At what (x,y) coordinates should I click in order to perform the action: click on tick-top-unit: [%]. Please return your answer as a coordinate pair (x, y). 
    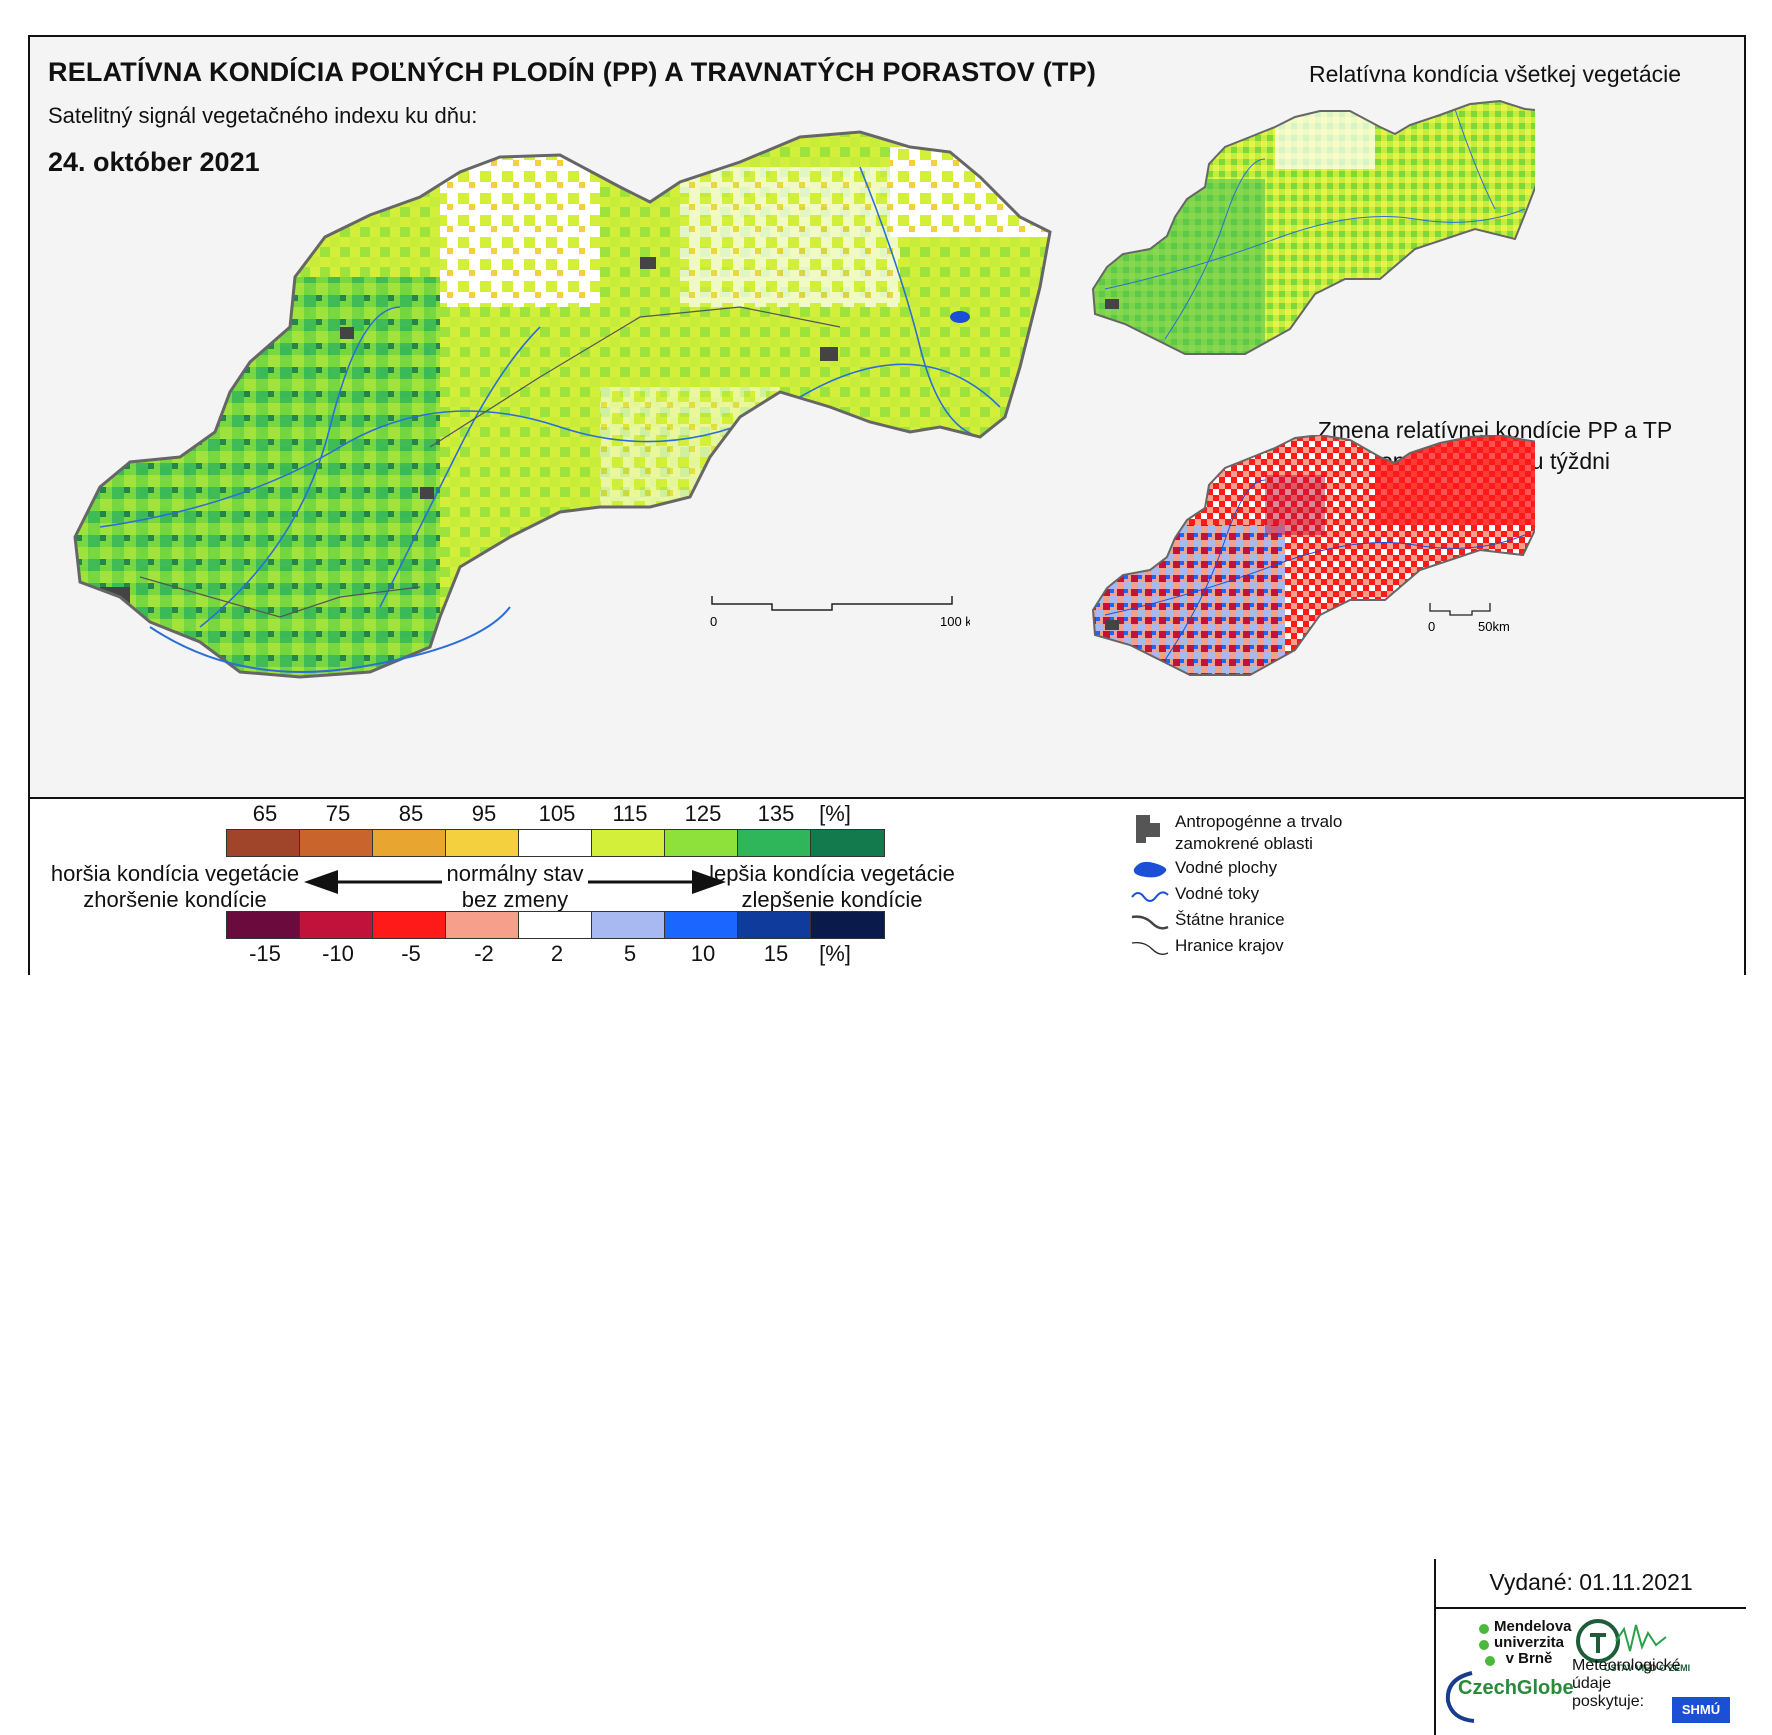
    Looking at the image, I should click on (835, 813).